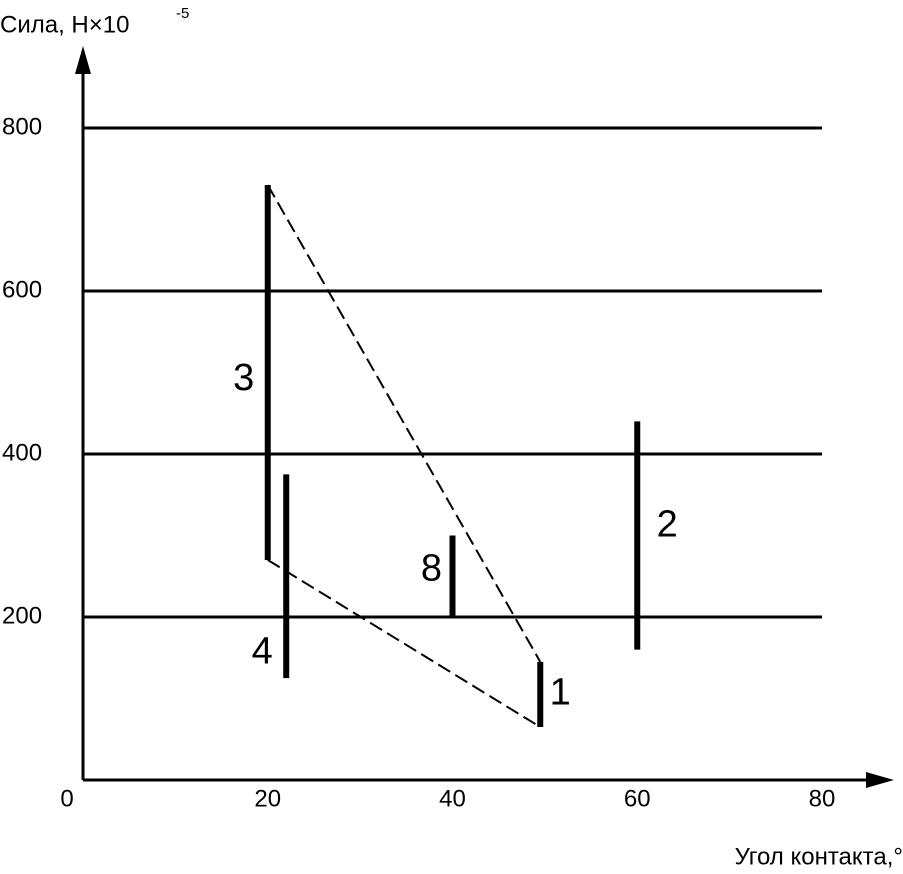  I want to click on y-axis-arrow, so click(83, 60).